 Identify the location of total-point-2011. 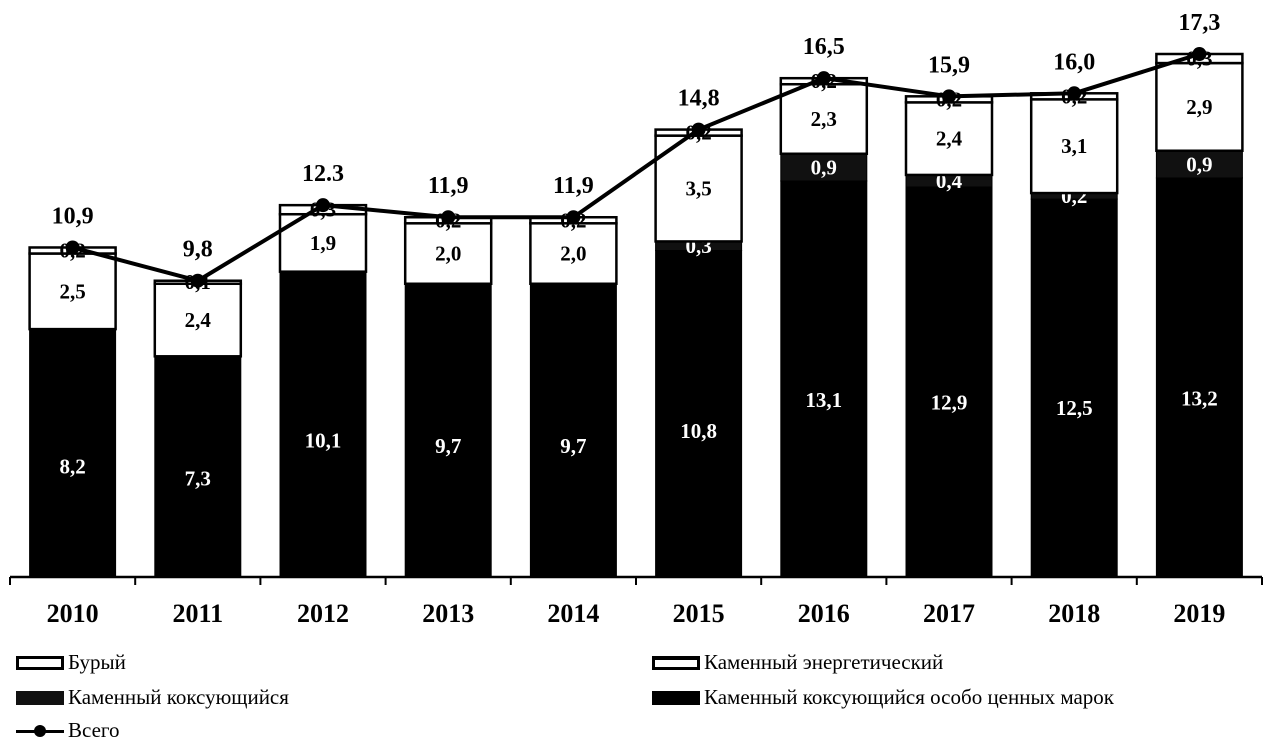
(197, 280).